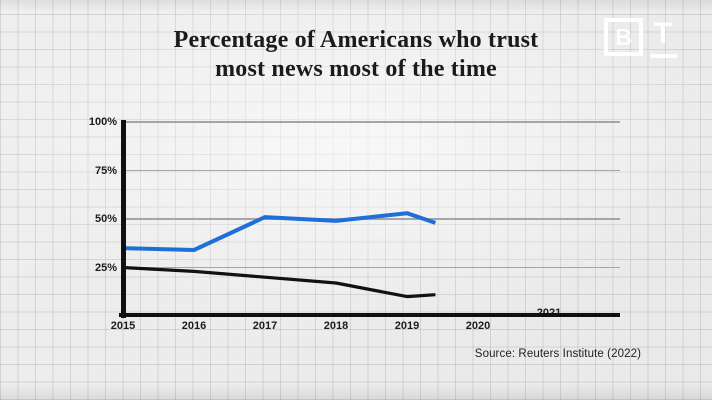  What do you see at coordinates (371, 219) in the screenshot?
I see `gridline-50%` at bounding box center [371, 219].